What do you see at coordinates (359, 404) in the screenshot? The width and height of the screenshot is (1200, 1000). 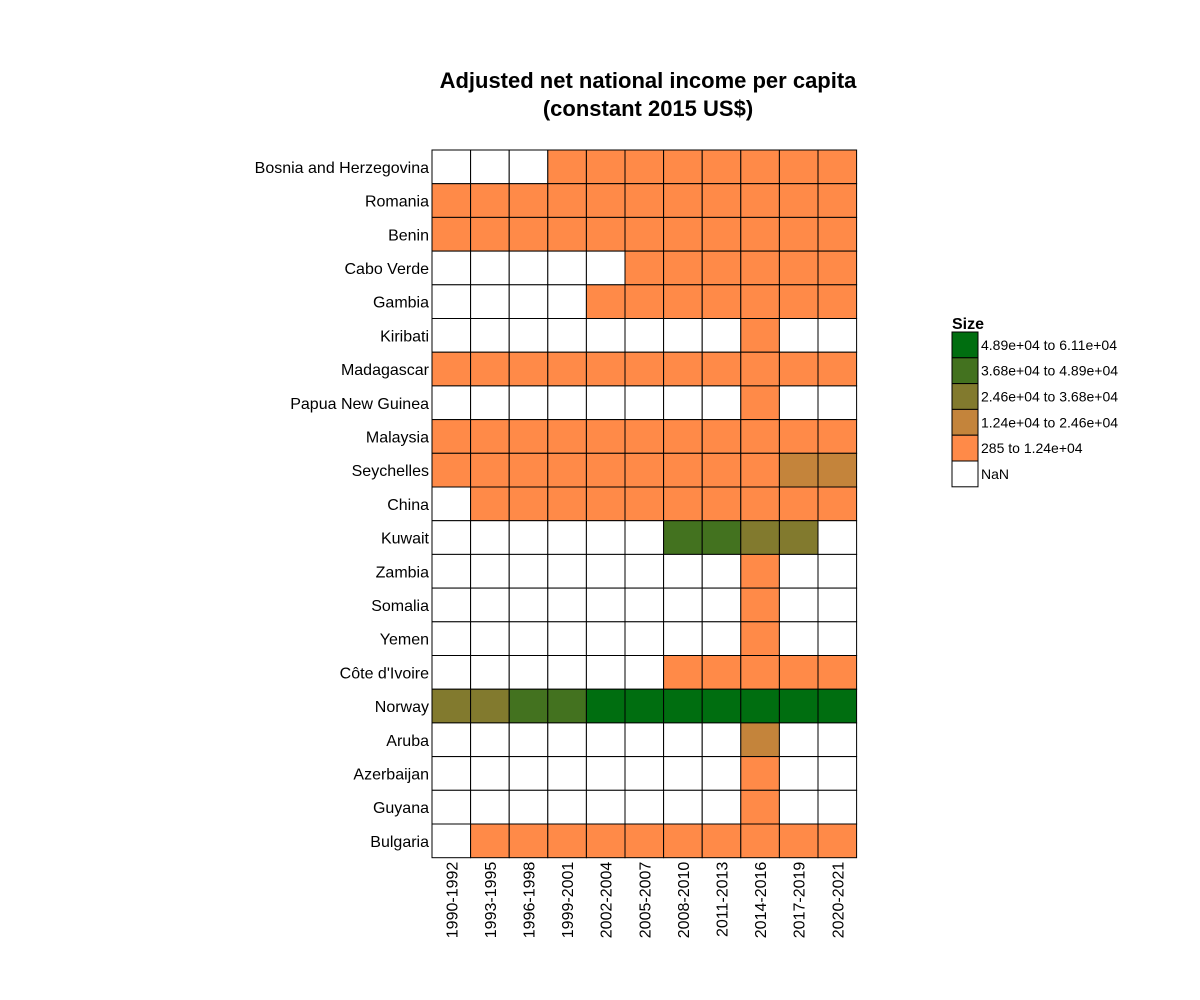 I see `y-tick-label: Papua New Guinea` at bounding box center [359, 404].